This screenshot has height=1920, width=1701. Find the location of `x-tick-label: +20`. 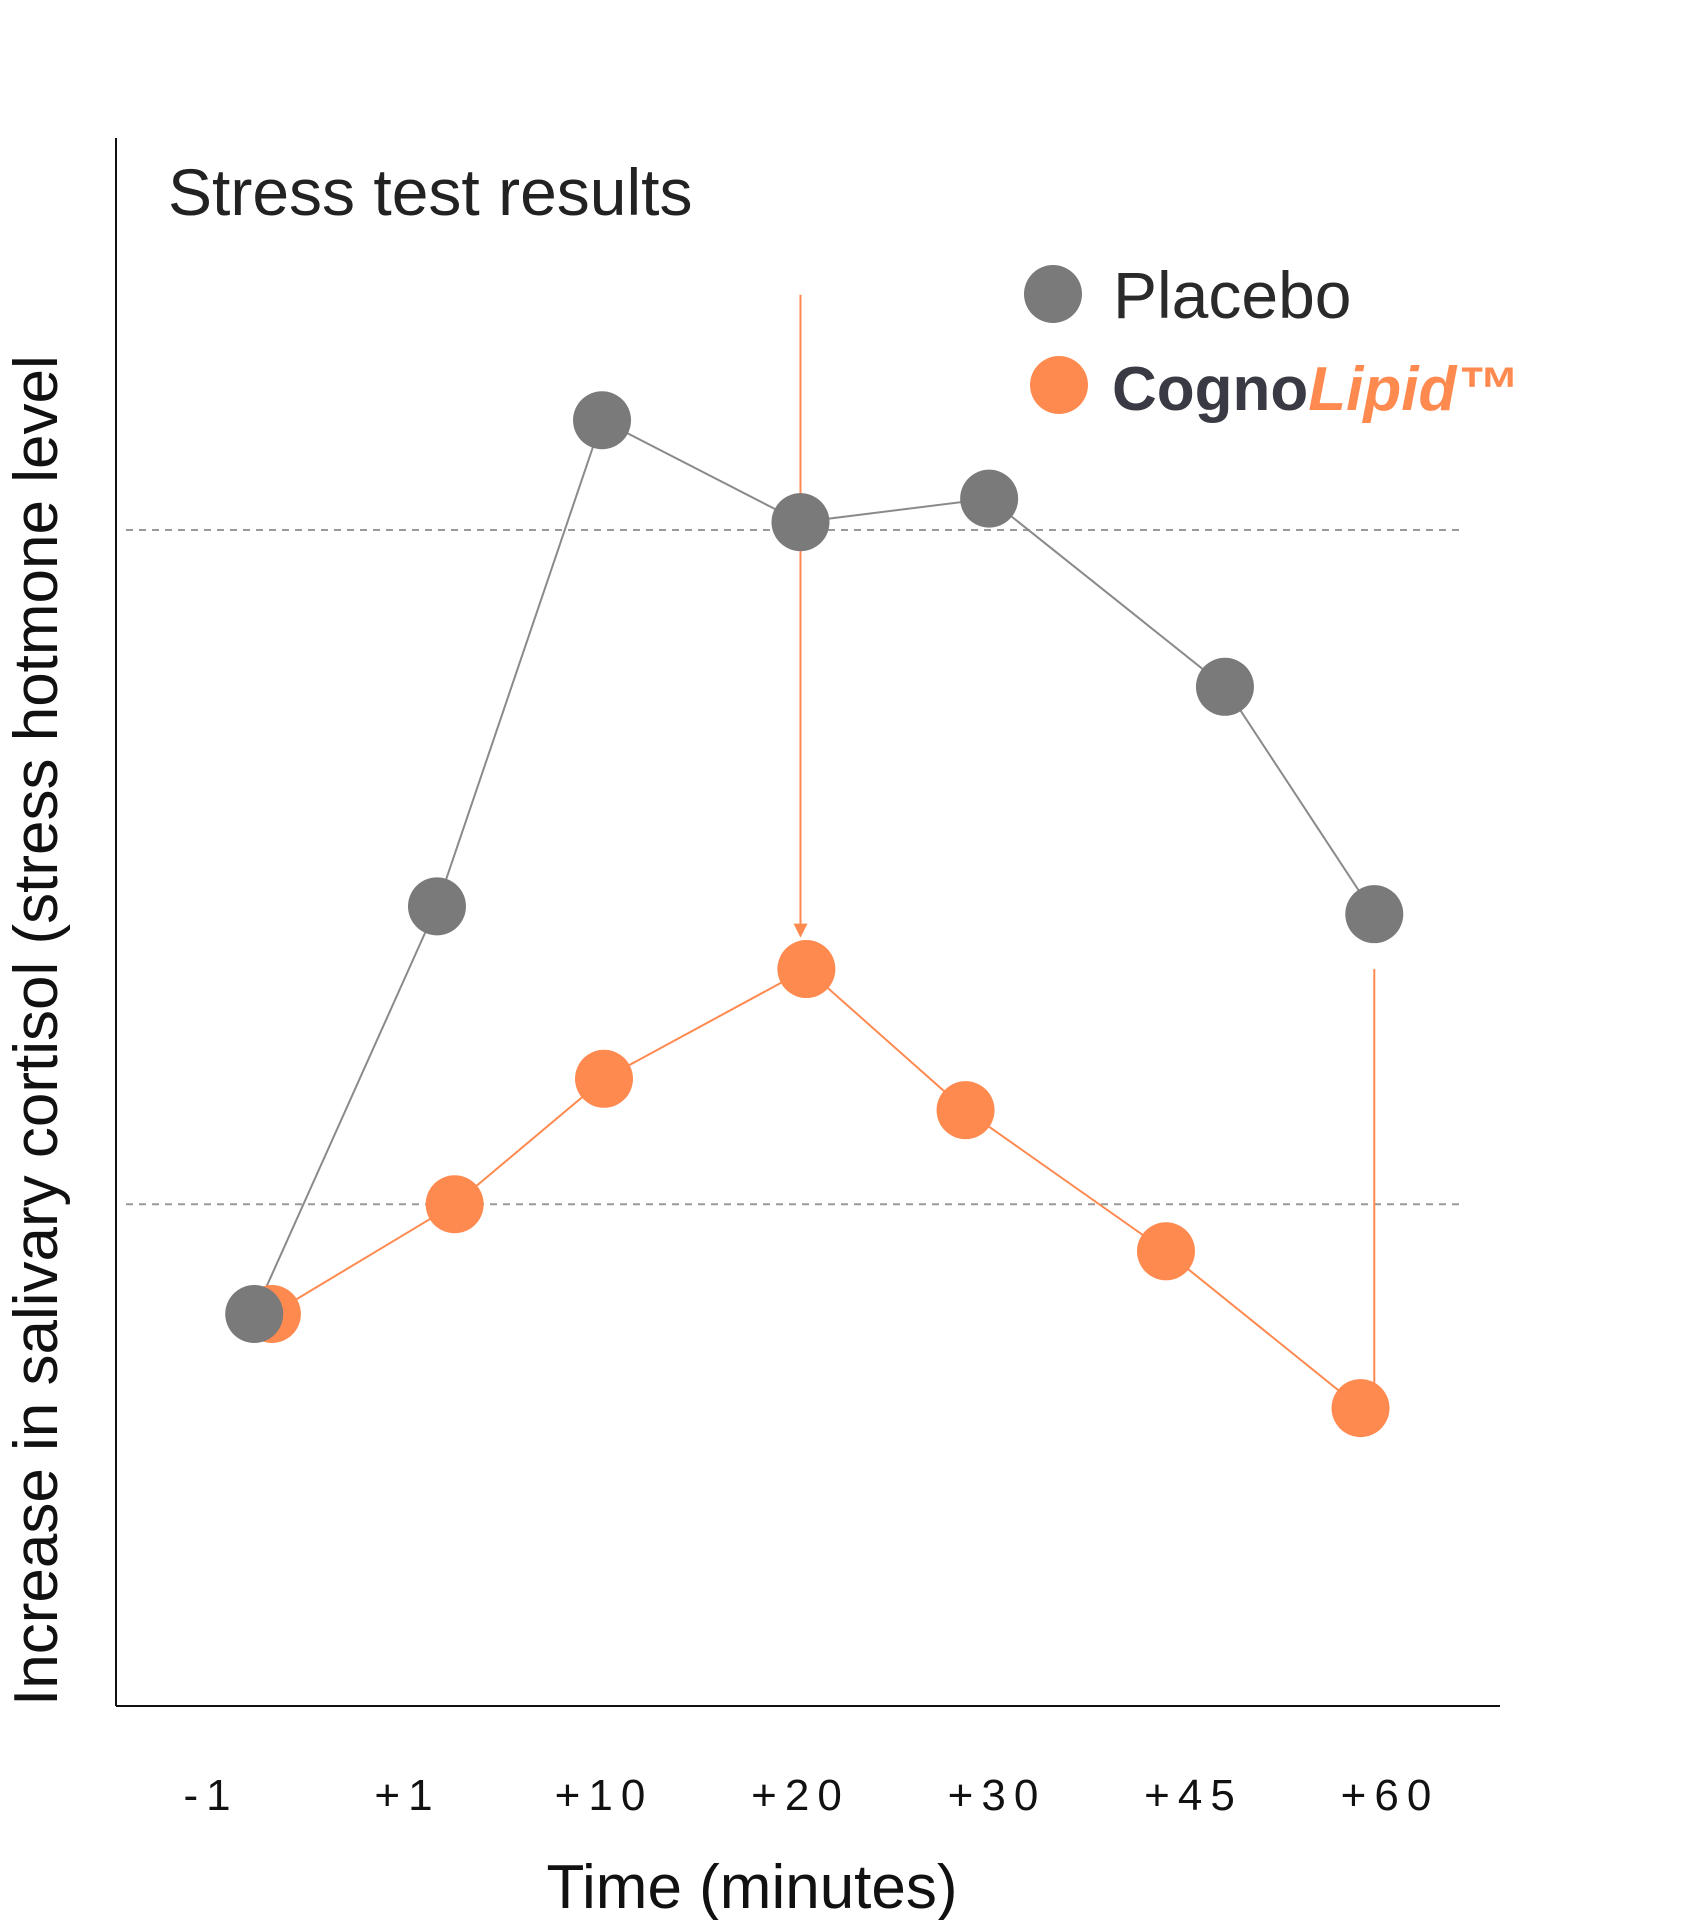

x-tick-label: +20 is located at coordinates (800, 1795).